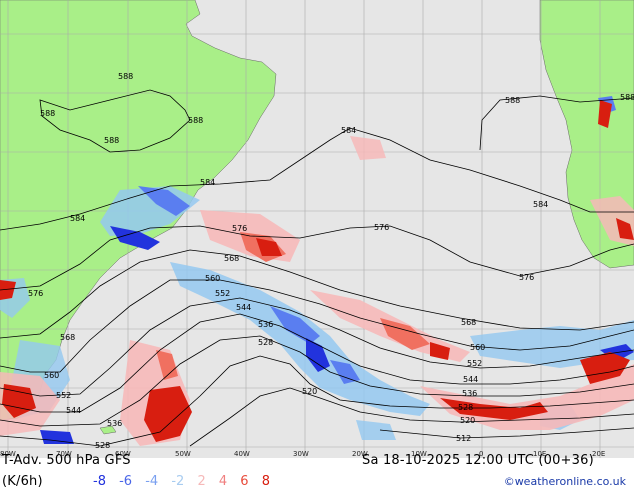 The image size is (634, 490). Describe the element at coordinates (66, 460) in the screenshot. I see `map-title: T-Adv. 500 hPa GFS` at that location.